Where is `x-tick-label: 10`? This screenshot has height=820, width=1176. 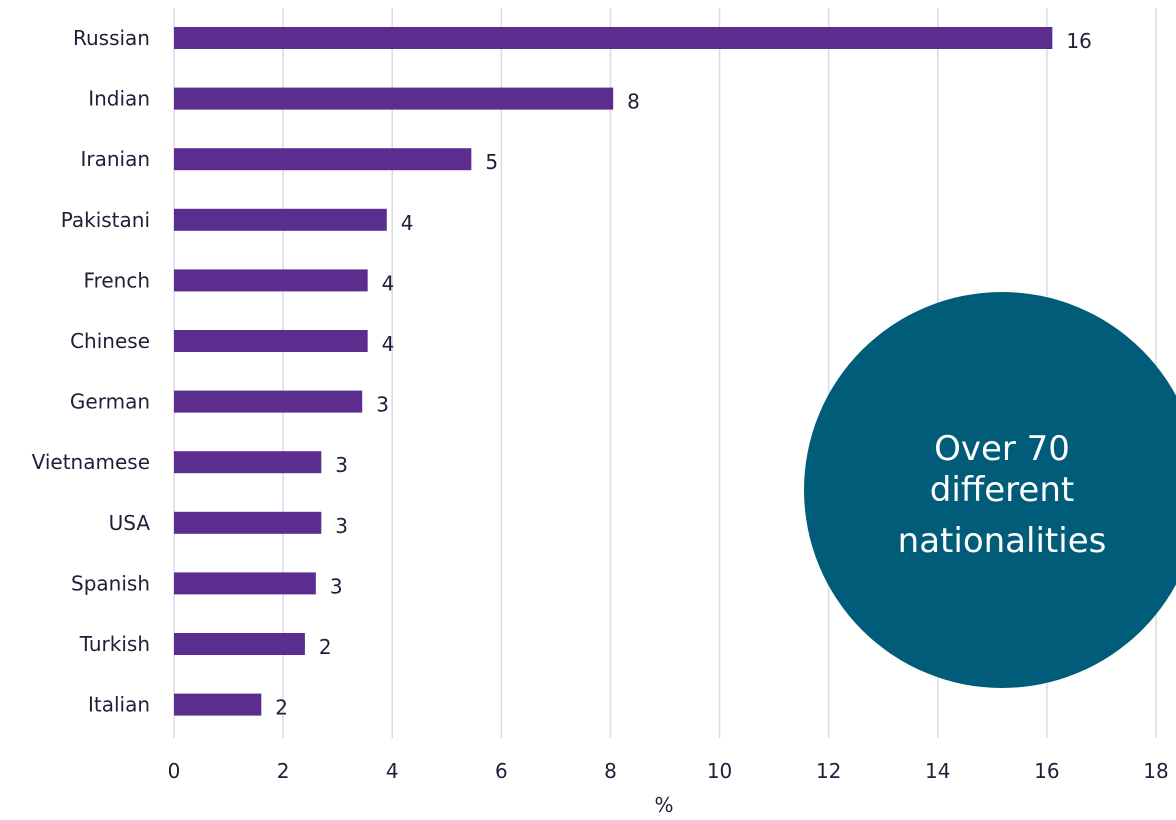 x-tick-label: 10 is located at coordinates (719, 771).